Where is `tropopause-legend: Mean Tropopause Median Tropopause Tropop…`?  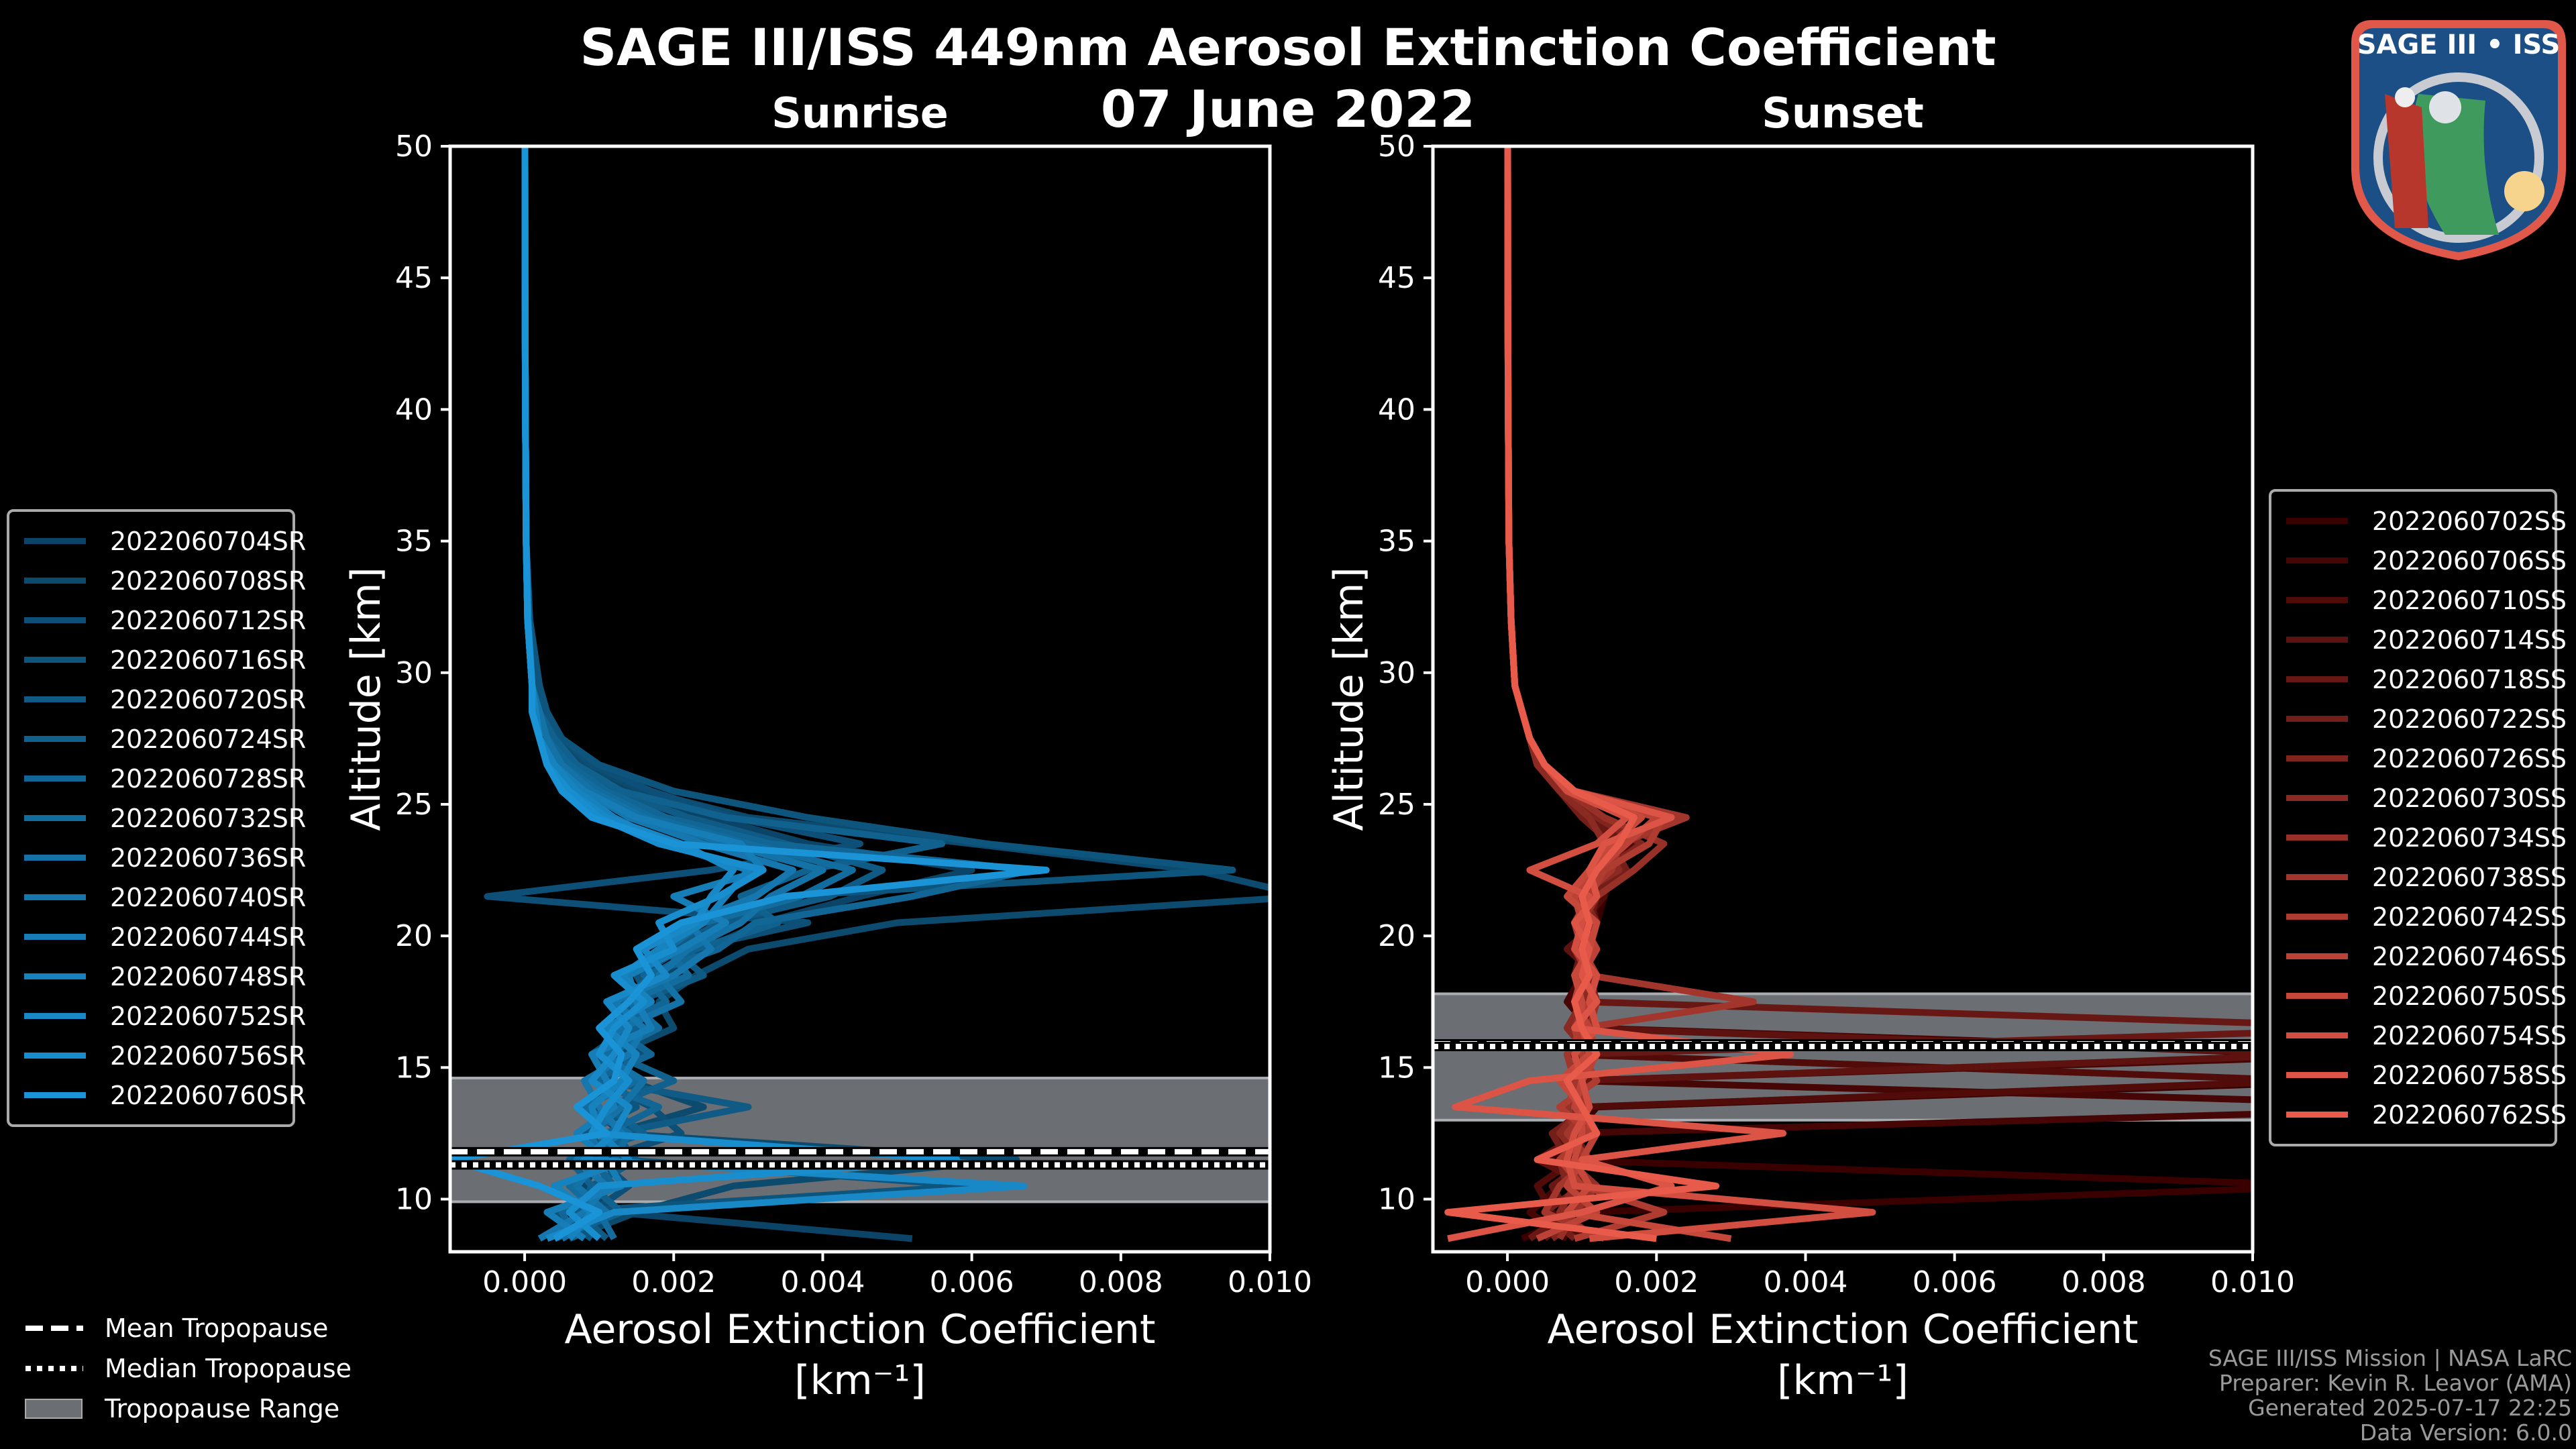 tropopause-legend: Mean Tropopause Median Tropopause Tropop… is located at coordinates (188, 1368).